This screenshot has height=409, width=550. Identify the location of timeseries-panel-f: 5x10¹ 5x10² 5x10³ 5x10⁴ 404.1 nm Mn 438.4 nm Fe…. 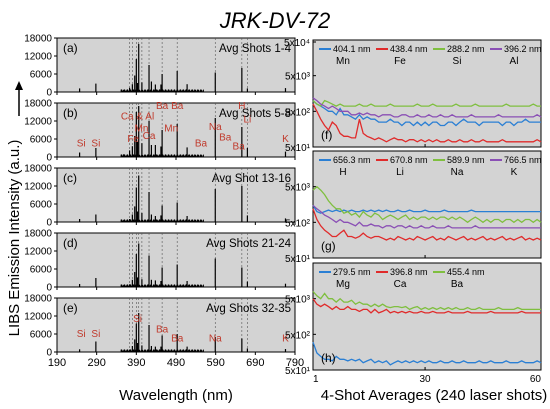
(413, 96).